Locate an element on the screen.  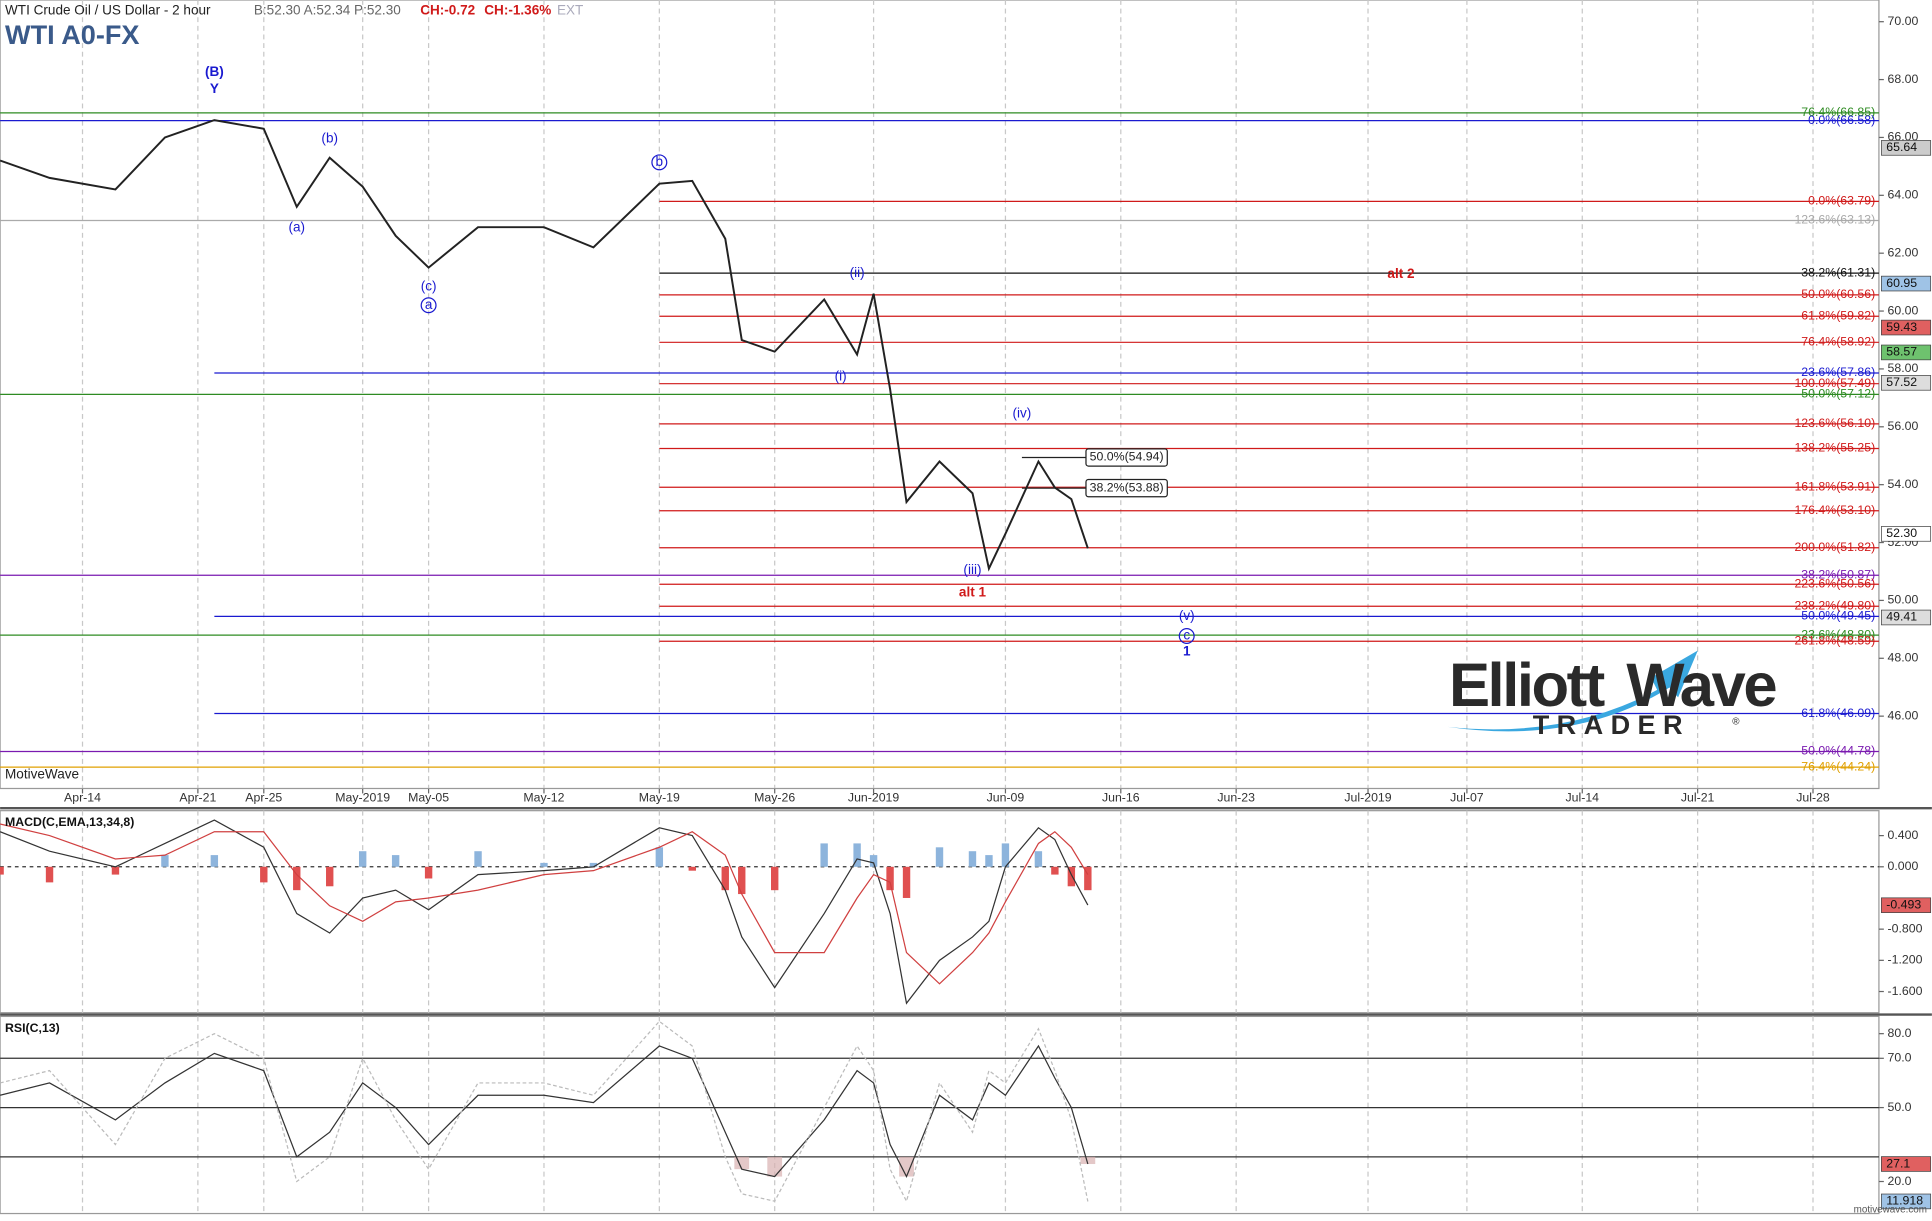
fib-label: 76.4%(58.92) is located at coordinates (1838, 342).